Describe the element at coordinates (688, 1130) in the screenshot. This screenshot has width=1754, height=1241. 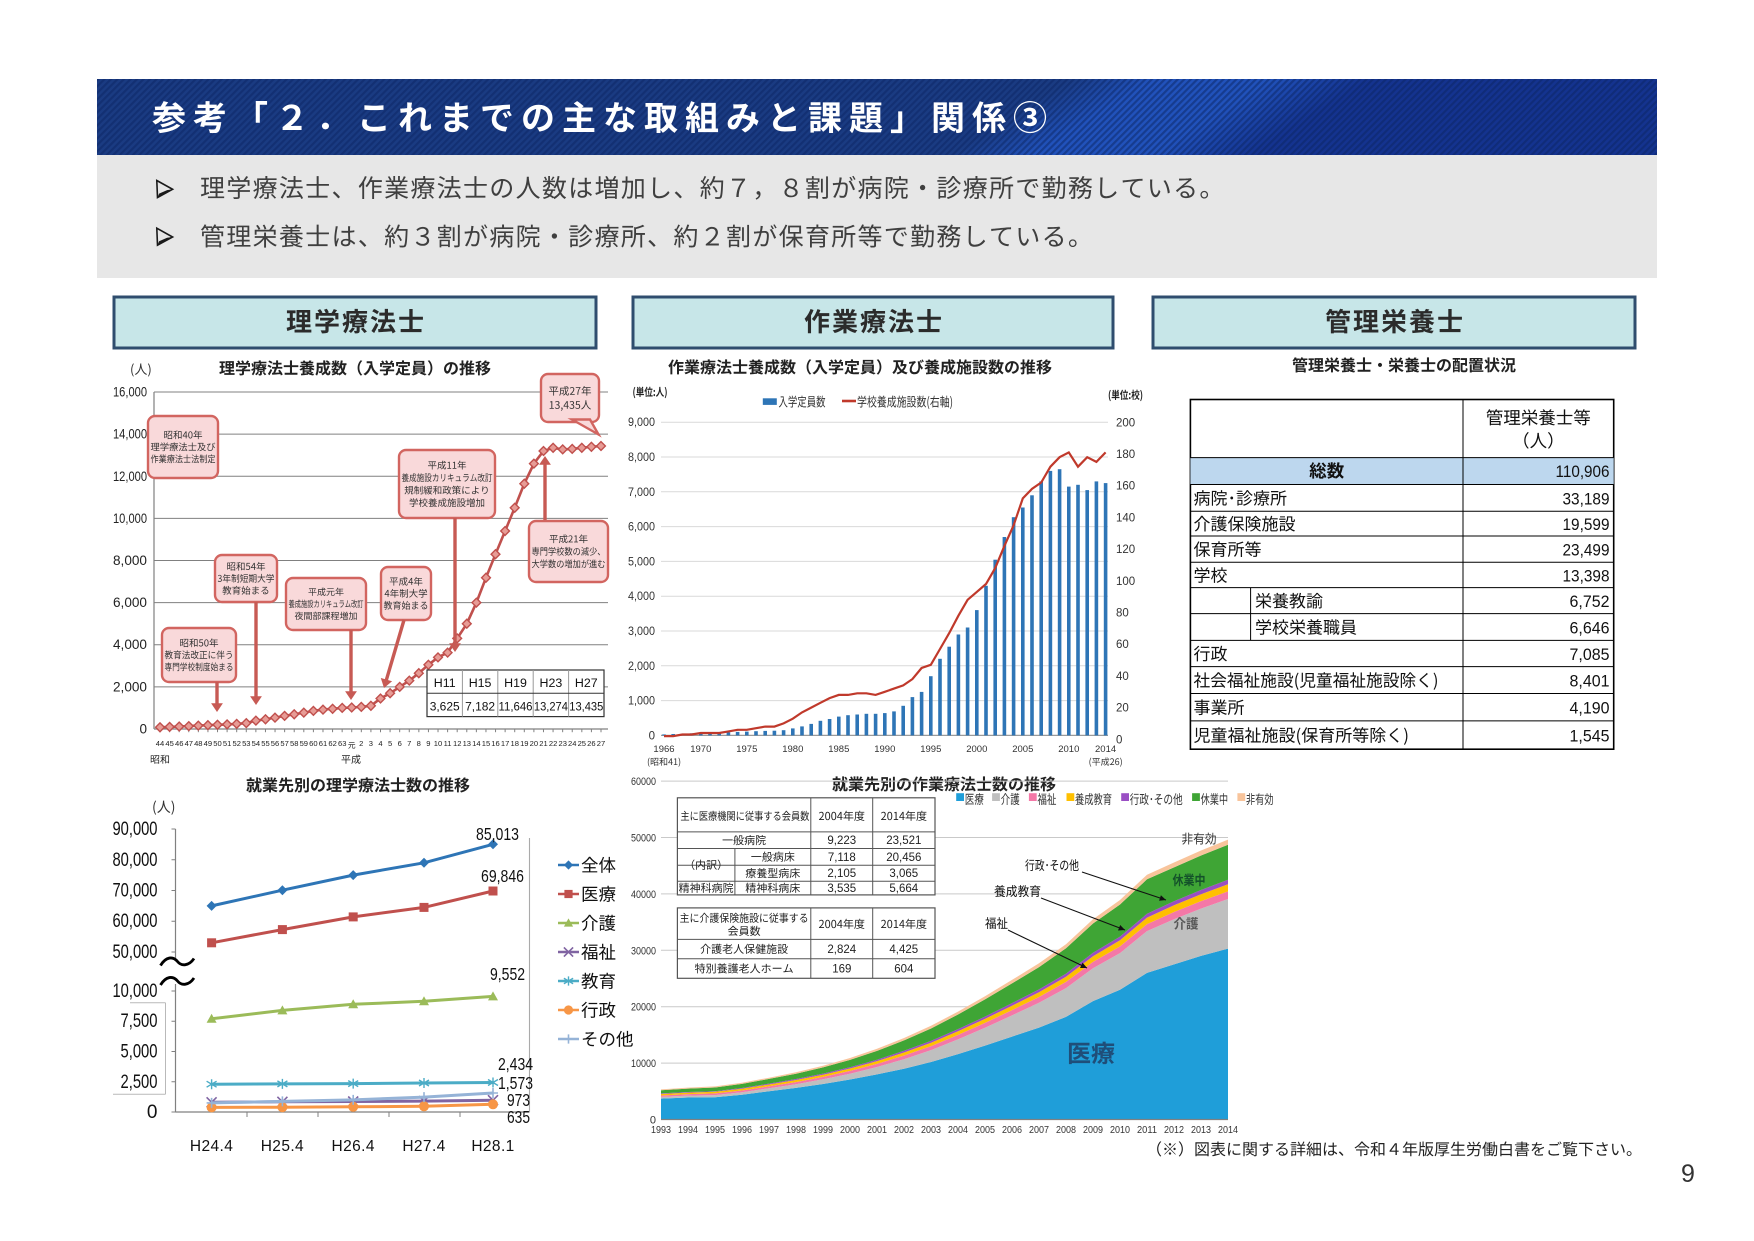
I see `svg-text: 1994` at that location.